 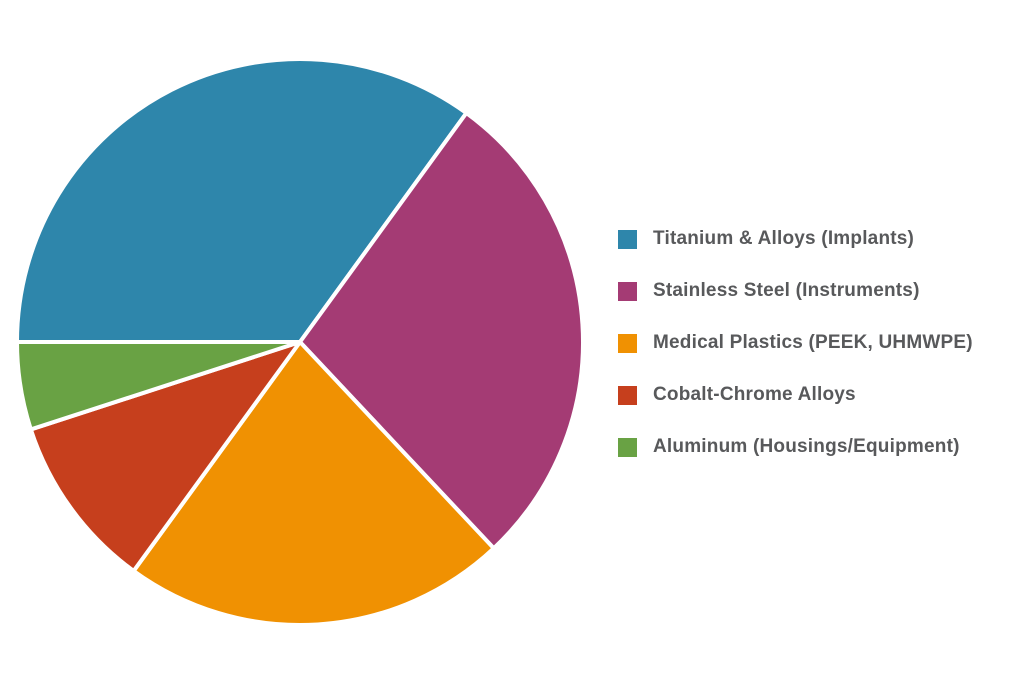 What do you see at coordinates (786, 290) in the screenshot?
I see `legend-label-stainless-steel: Stainless Steel (Instruments)` at bounding box center [786, 290].